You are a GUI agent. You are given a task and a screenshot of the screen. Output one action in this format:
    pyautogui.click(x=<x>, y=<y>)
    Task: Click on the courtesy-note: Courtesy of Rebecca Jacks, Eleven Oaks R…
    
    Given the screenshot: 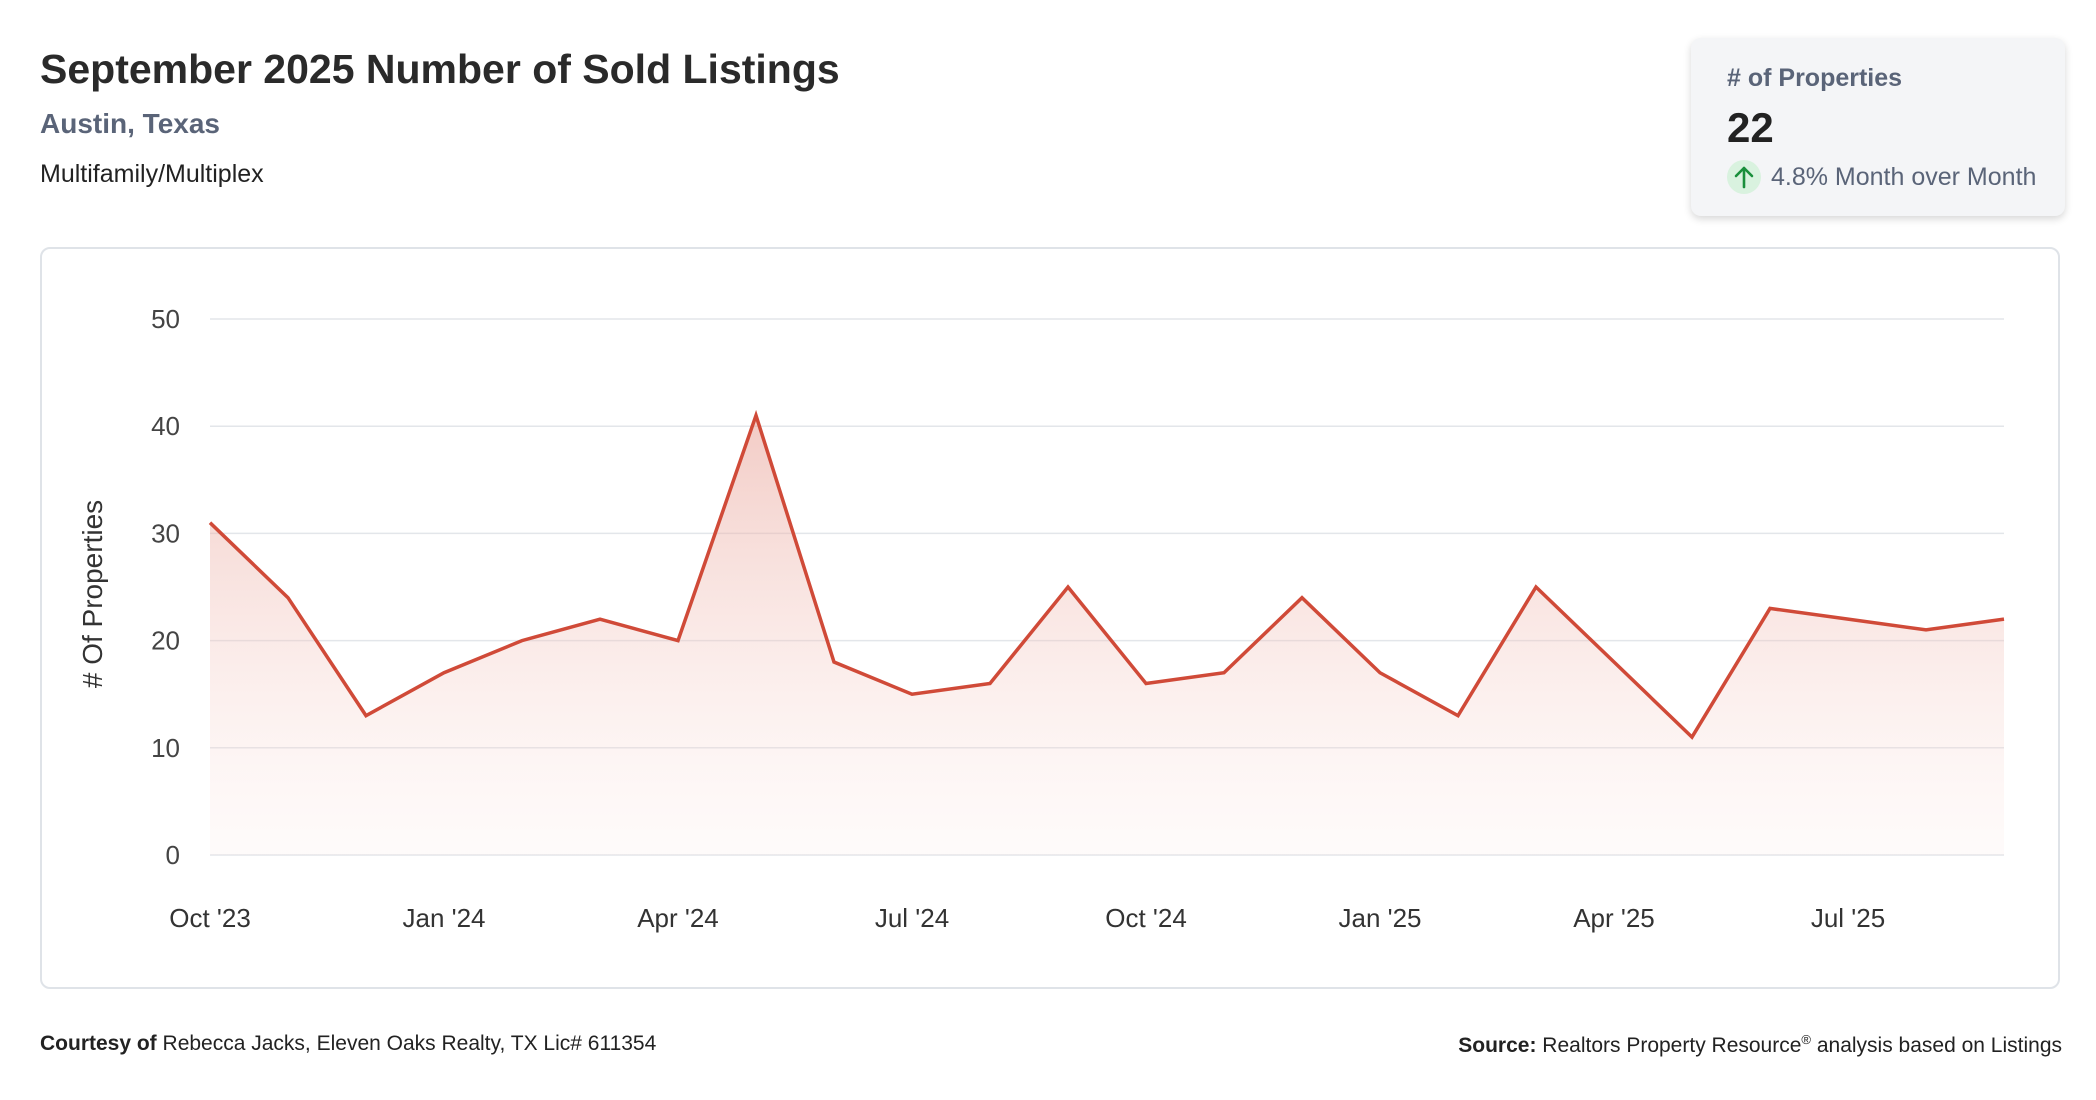 What is the action you would take?
    pyautogui.click(x=348, y=1044)
    